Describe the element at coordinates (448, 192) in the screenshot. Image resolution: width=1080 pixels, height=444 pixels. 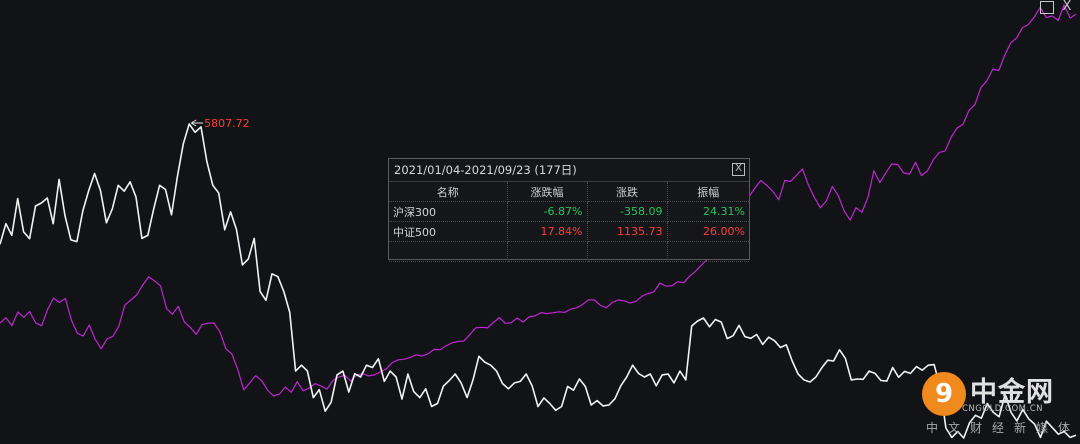
I see `col-header-name: 名称` at that location.